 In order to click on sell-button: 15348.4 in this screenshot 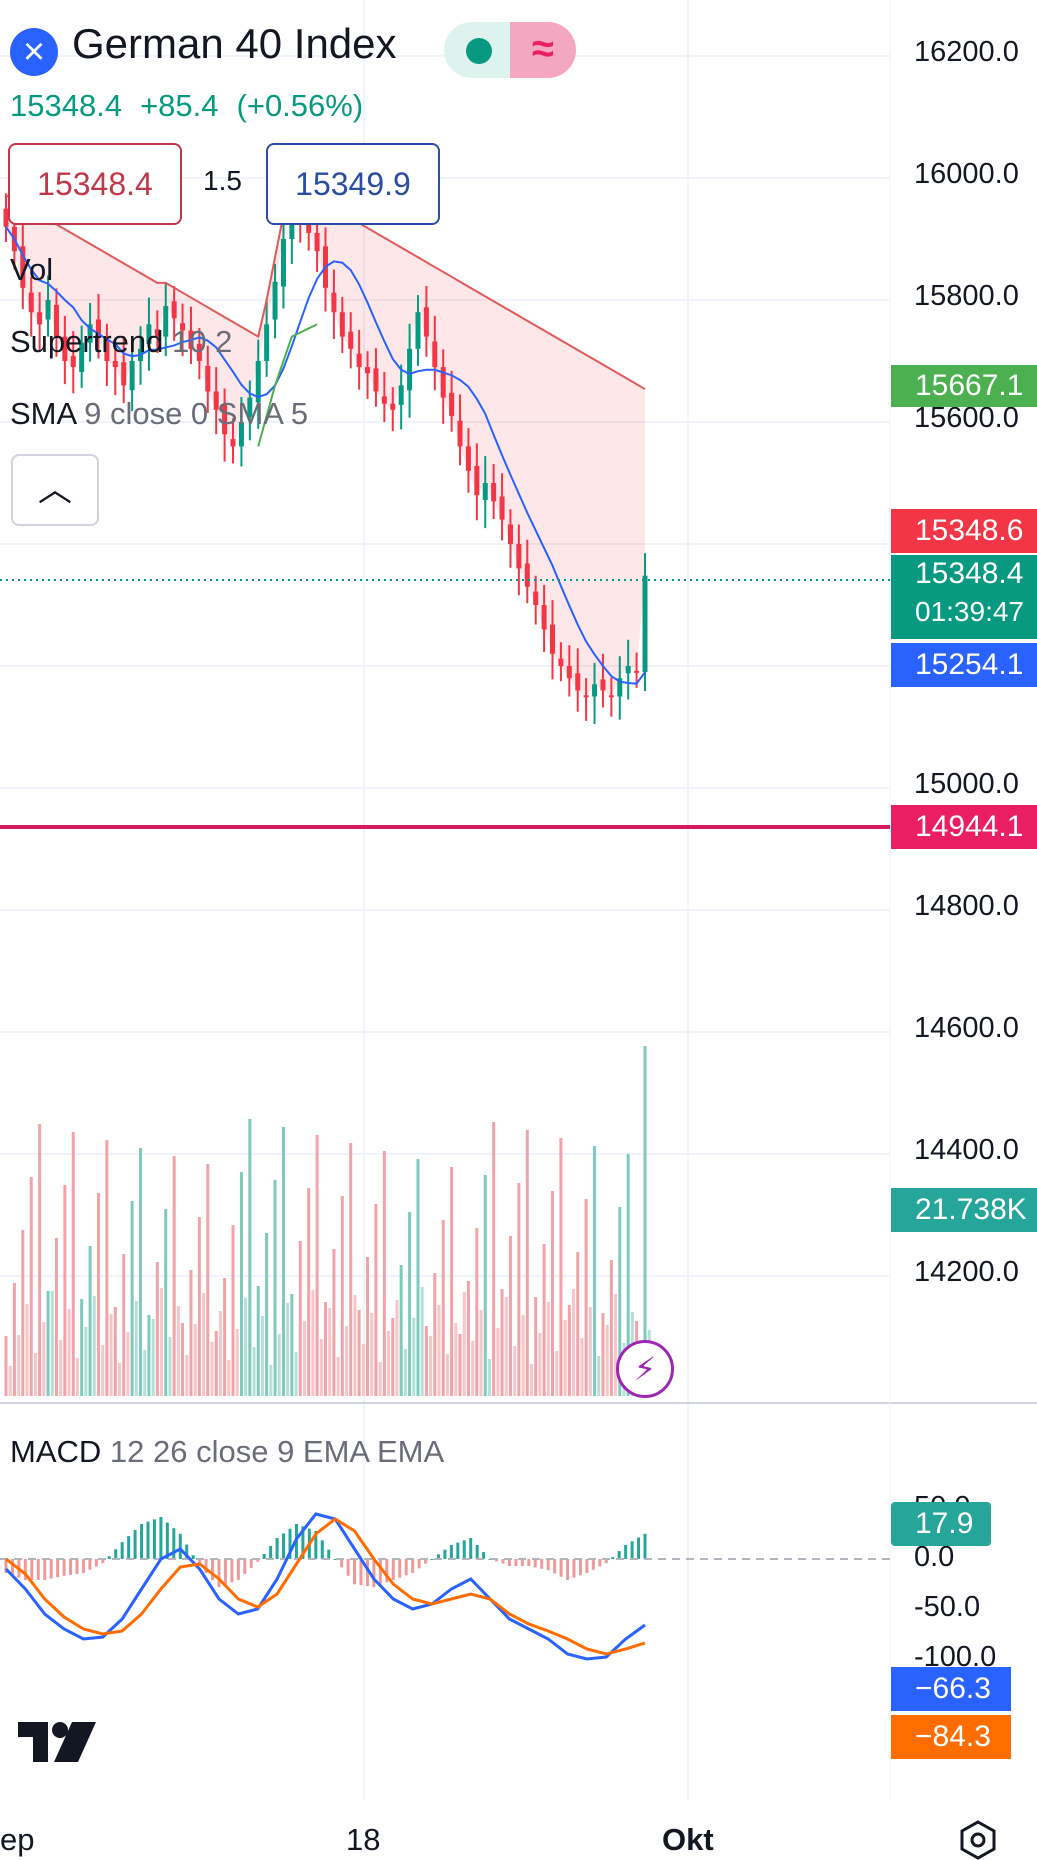, I will do `click(95, 184)`.